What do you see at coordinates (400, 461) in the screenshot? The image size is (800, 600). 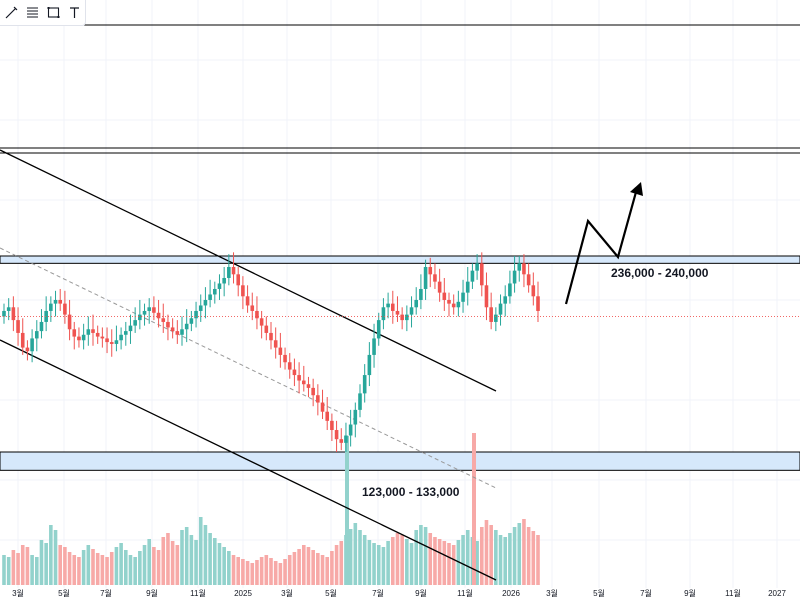 I see `support-zone` at bounding box center [400, 461].